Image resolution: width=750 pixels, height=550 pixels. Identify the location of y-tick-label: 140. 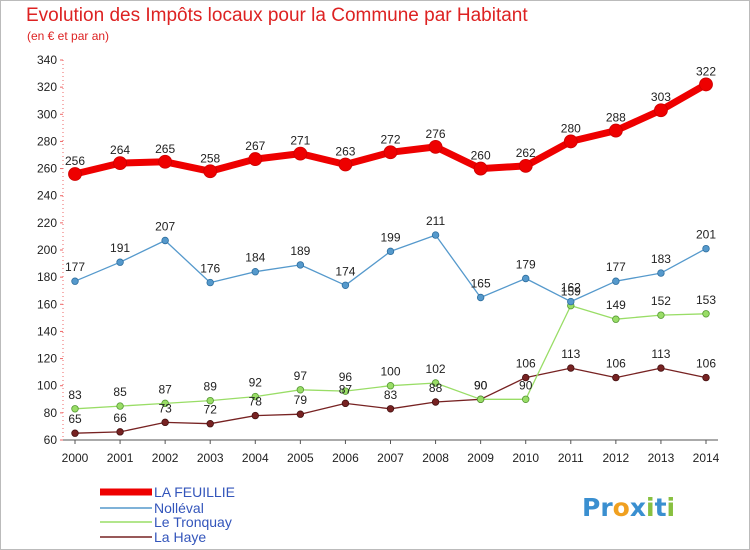
(47, 331).